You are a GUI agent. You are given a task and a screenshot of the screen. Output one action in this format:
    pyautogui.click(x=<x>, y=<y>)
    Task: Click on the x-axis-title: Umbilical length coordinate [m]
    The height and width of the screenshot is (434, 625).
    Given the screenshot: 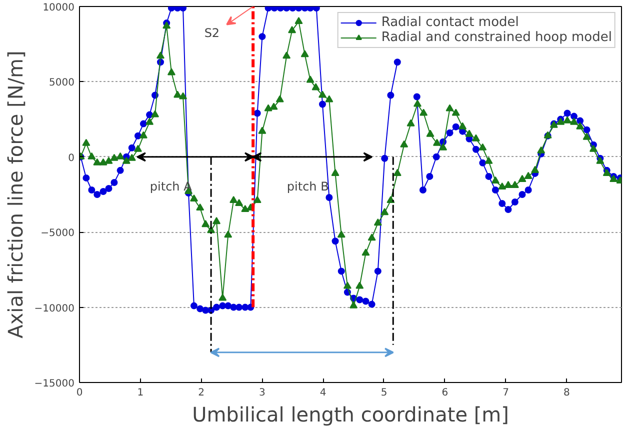 What is the action you would take?
    pyautogui.click(x=350, y=414)
    